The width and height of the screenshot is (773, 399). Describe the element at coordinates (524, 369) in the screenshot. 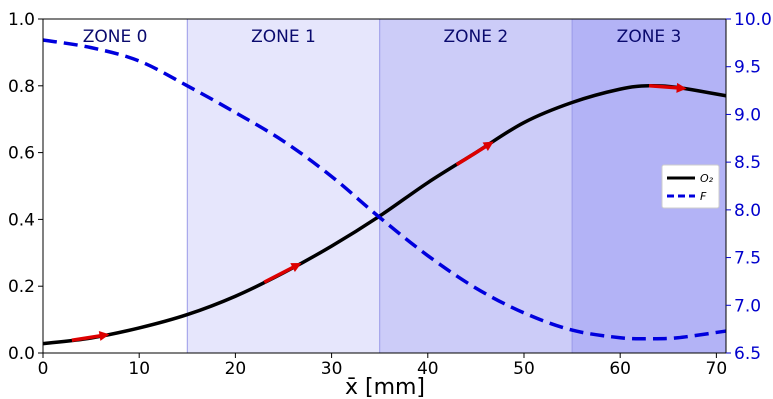

I see `x-tick-label-5: 50` at that location.